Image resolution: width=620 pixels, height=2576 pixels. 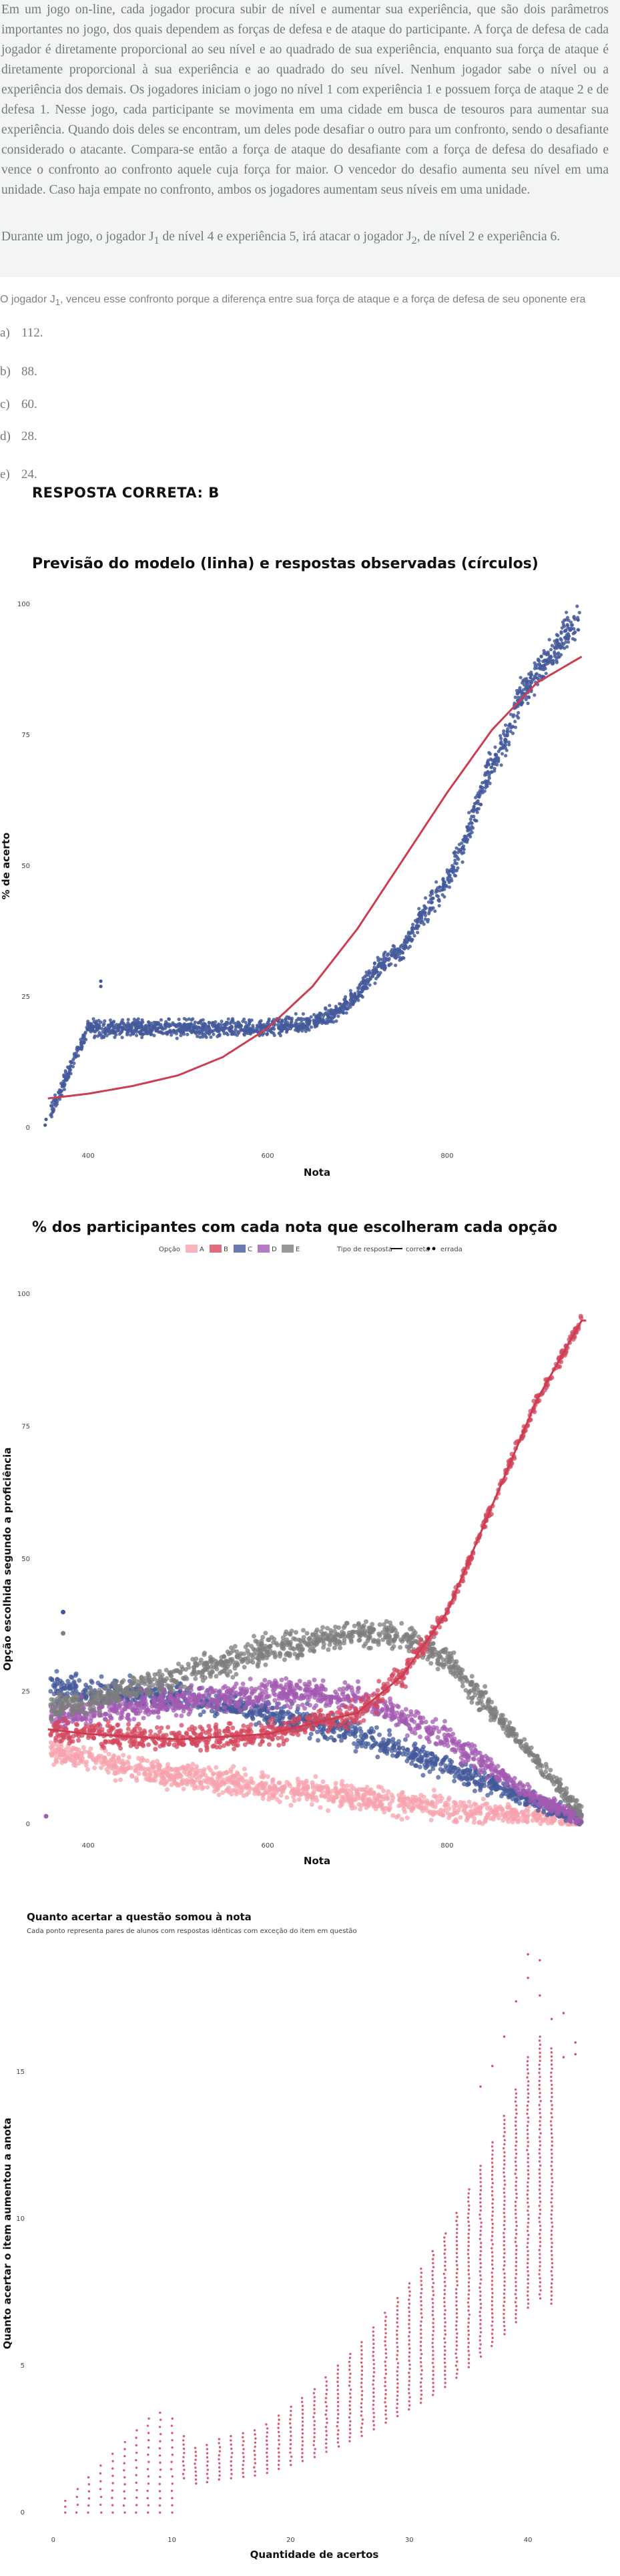 What do you see at coordinates (18, 372) in the screenshot?
I see `option-b: b) 88.` at bounding box center [18, 372].